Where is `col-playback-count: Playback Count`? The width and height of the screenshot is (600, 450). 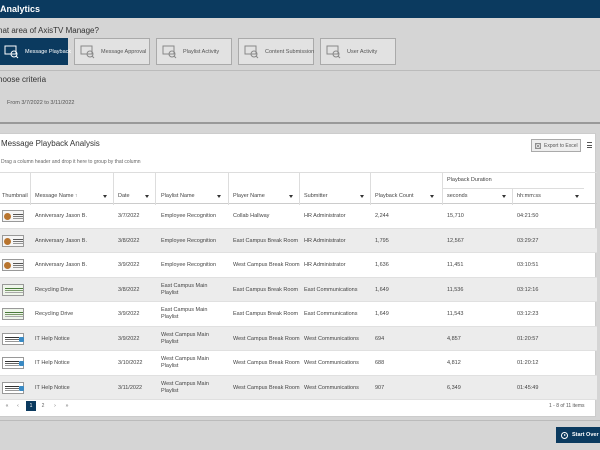 col-playback-count: Playback Count is located at coordinates (394, 196).